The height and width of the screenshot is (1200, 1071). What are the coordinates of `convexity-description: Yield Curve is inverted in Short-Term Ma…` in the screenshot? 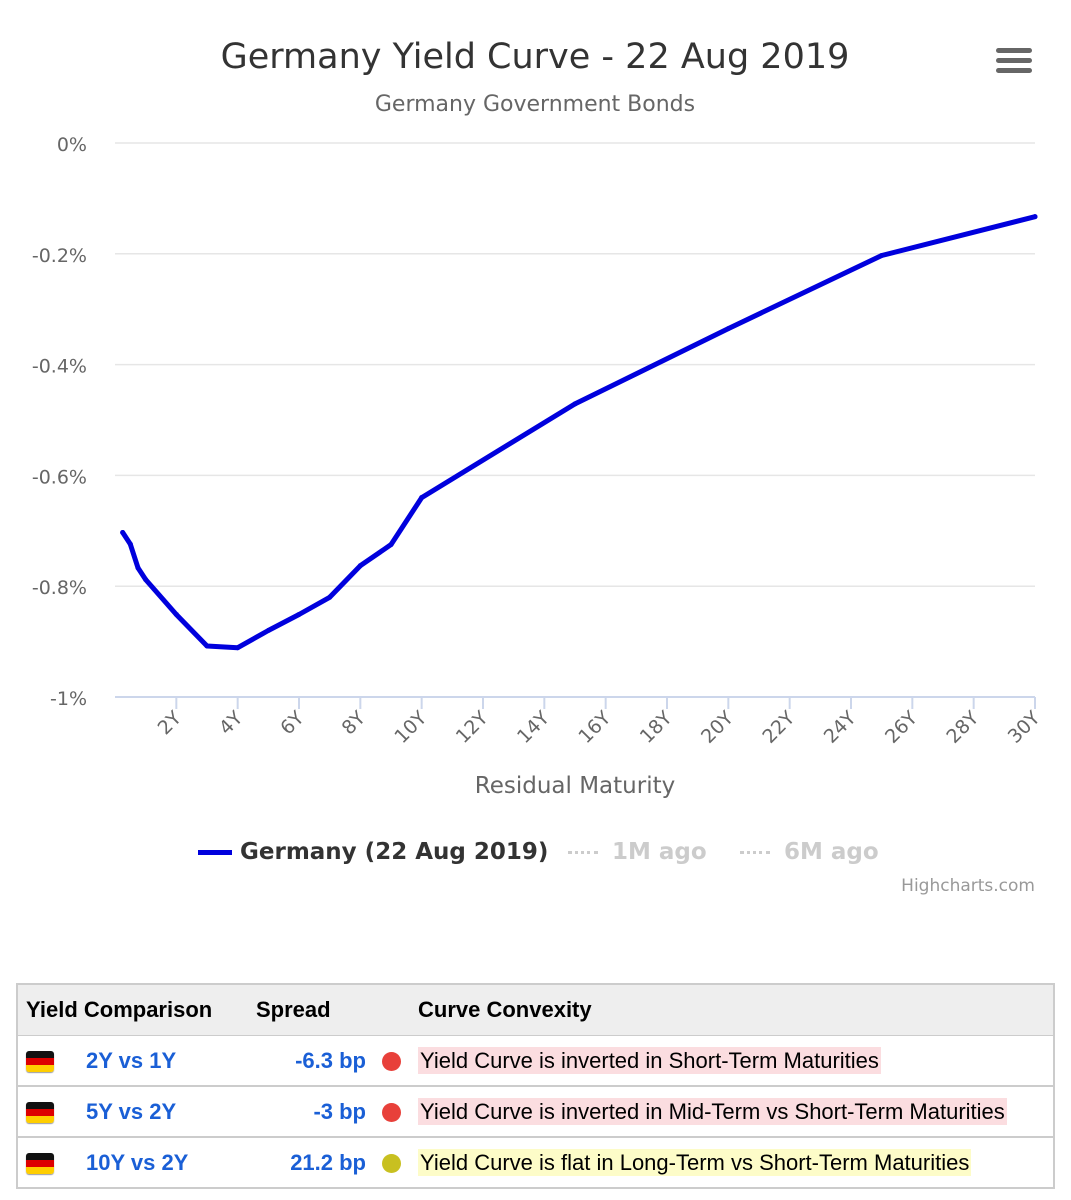 It's located at (649, 1060).